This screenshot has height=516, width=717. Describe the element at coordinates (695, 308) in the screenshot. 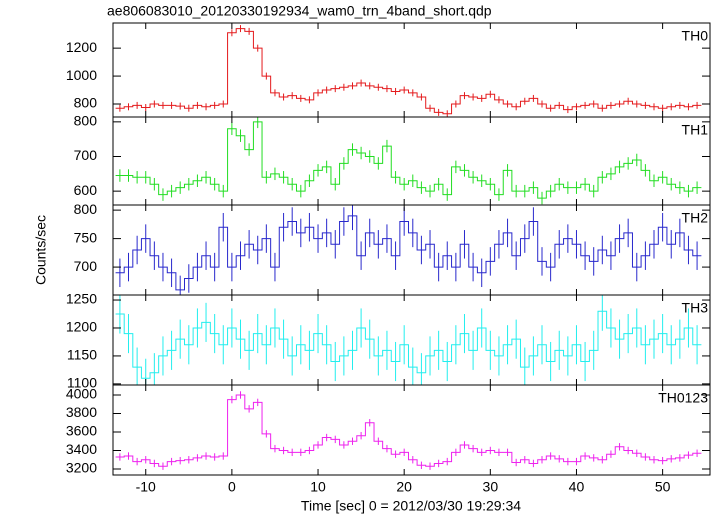

I see `panel-label: TH3` at that location.